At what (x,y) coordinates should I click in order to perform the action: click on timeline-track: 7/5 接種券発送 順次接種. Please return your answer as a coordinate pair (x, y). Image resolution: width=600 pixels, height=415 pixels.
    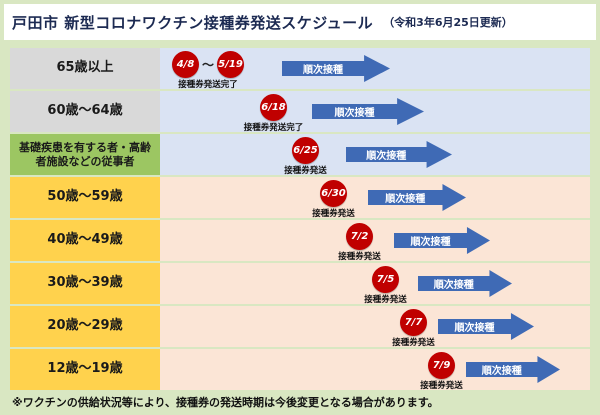
    Looking at the image, I should click on (375, 284).